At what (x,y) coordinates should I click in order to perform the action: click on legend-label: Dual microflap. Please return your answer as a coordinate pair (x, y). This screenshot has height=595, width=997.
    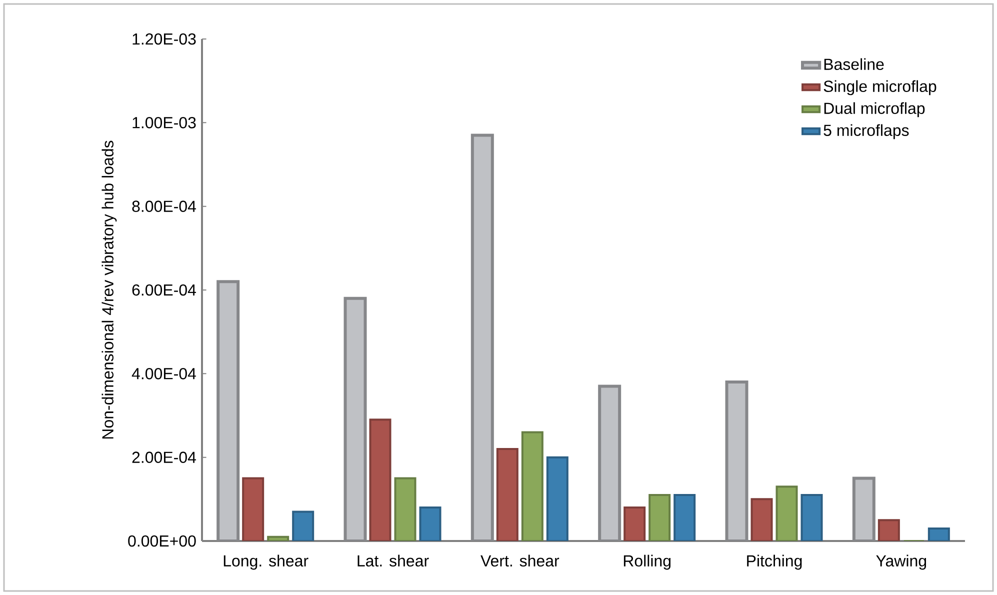
    Looking at the image, I should click on (874, 110).